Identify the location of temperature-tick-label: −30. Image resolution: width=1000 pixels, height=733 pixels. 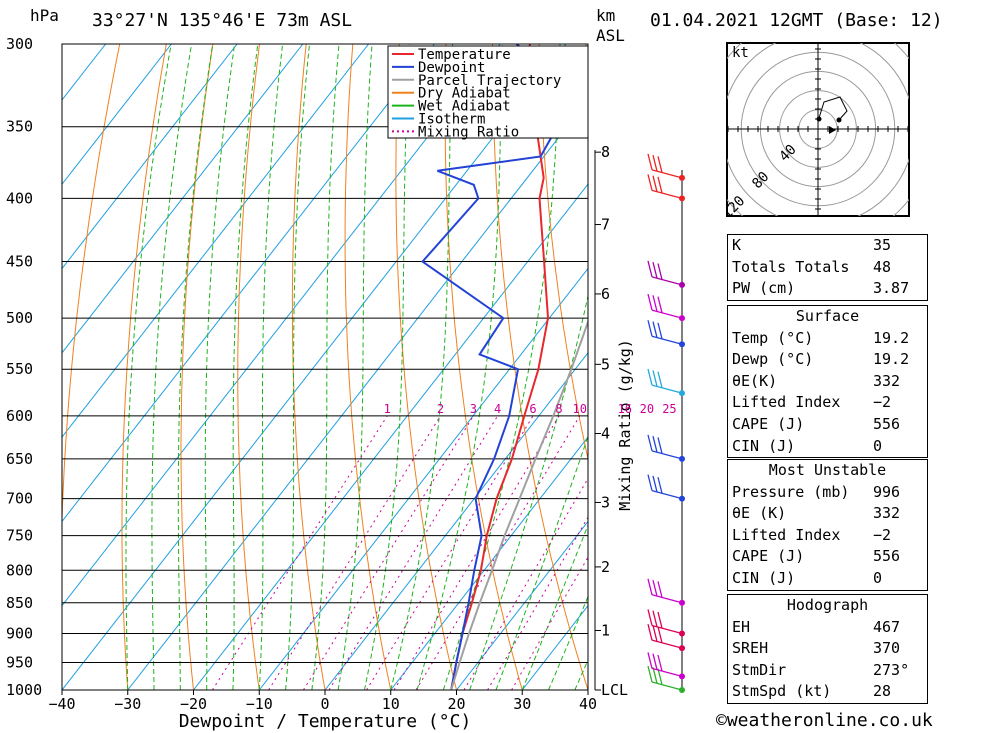
(127, 704).